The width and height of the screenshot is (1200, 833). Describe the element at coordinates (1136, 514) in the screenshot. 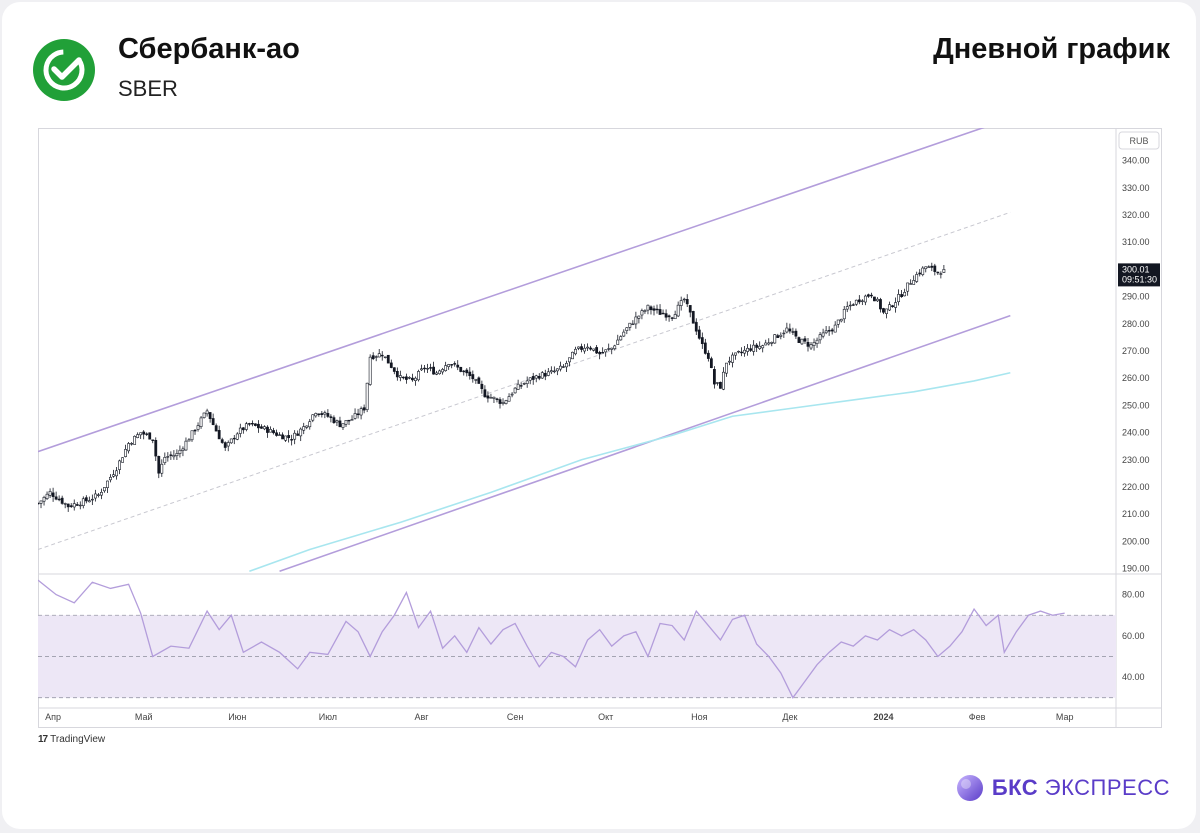

I see `price-tick-label: 210.00` at that location.